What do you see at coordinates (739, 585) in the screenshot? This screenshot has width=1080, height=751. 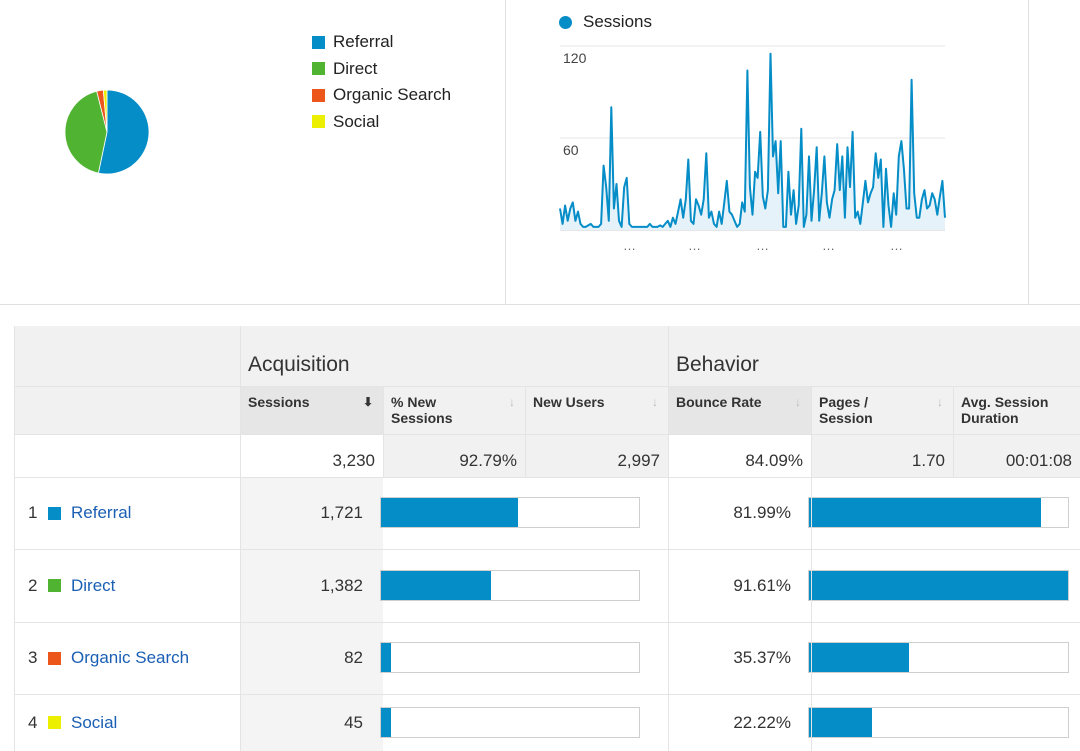 I see `cell-bounce-rate: 91.61%` at bounding box center [739, 585].